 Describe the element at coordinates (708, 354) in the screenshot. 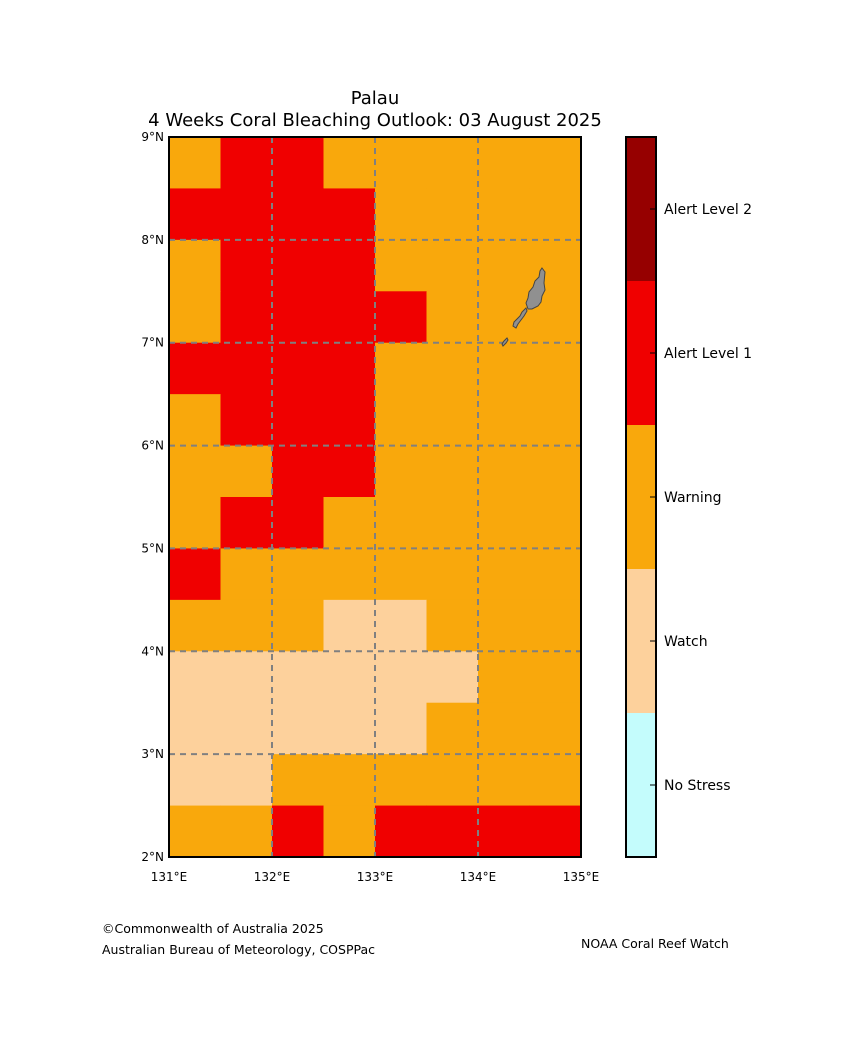

I see `colorbar-label: Alert Level 1` at that location.